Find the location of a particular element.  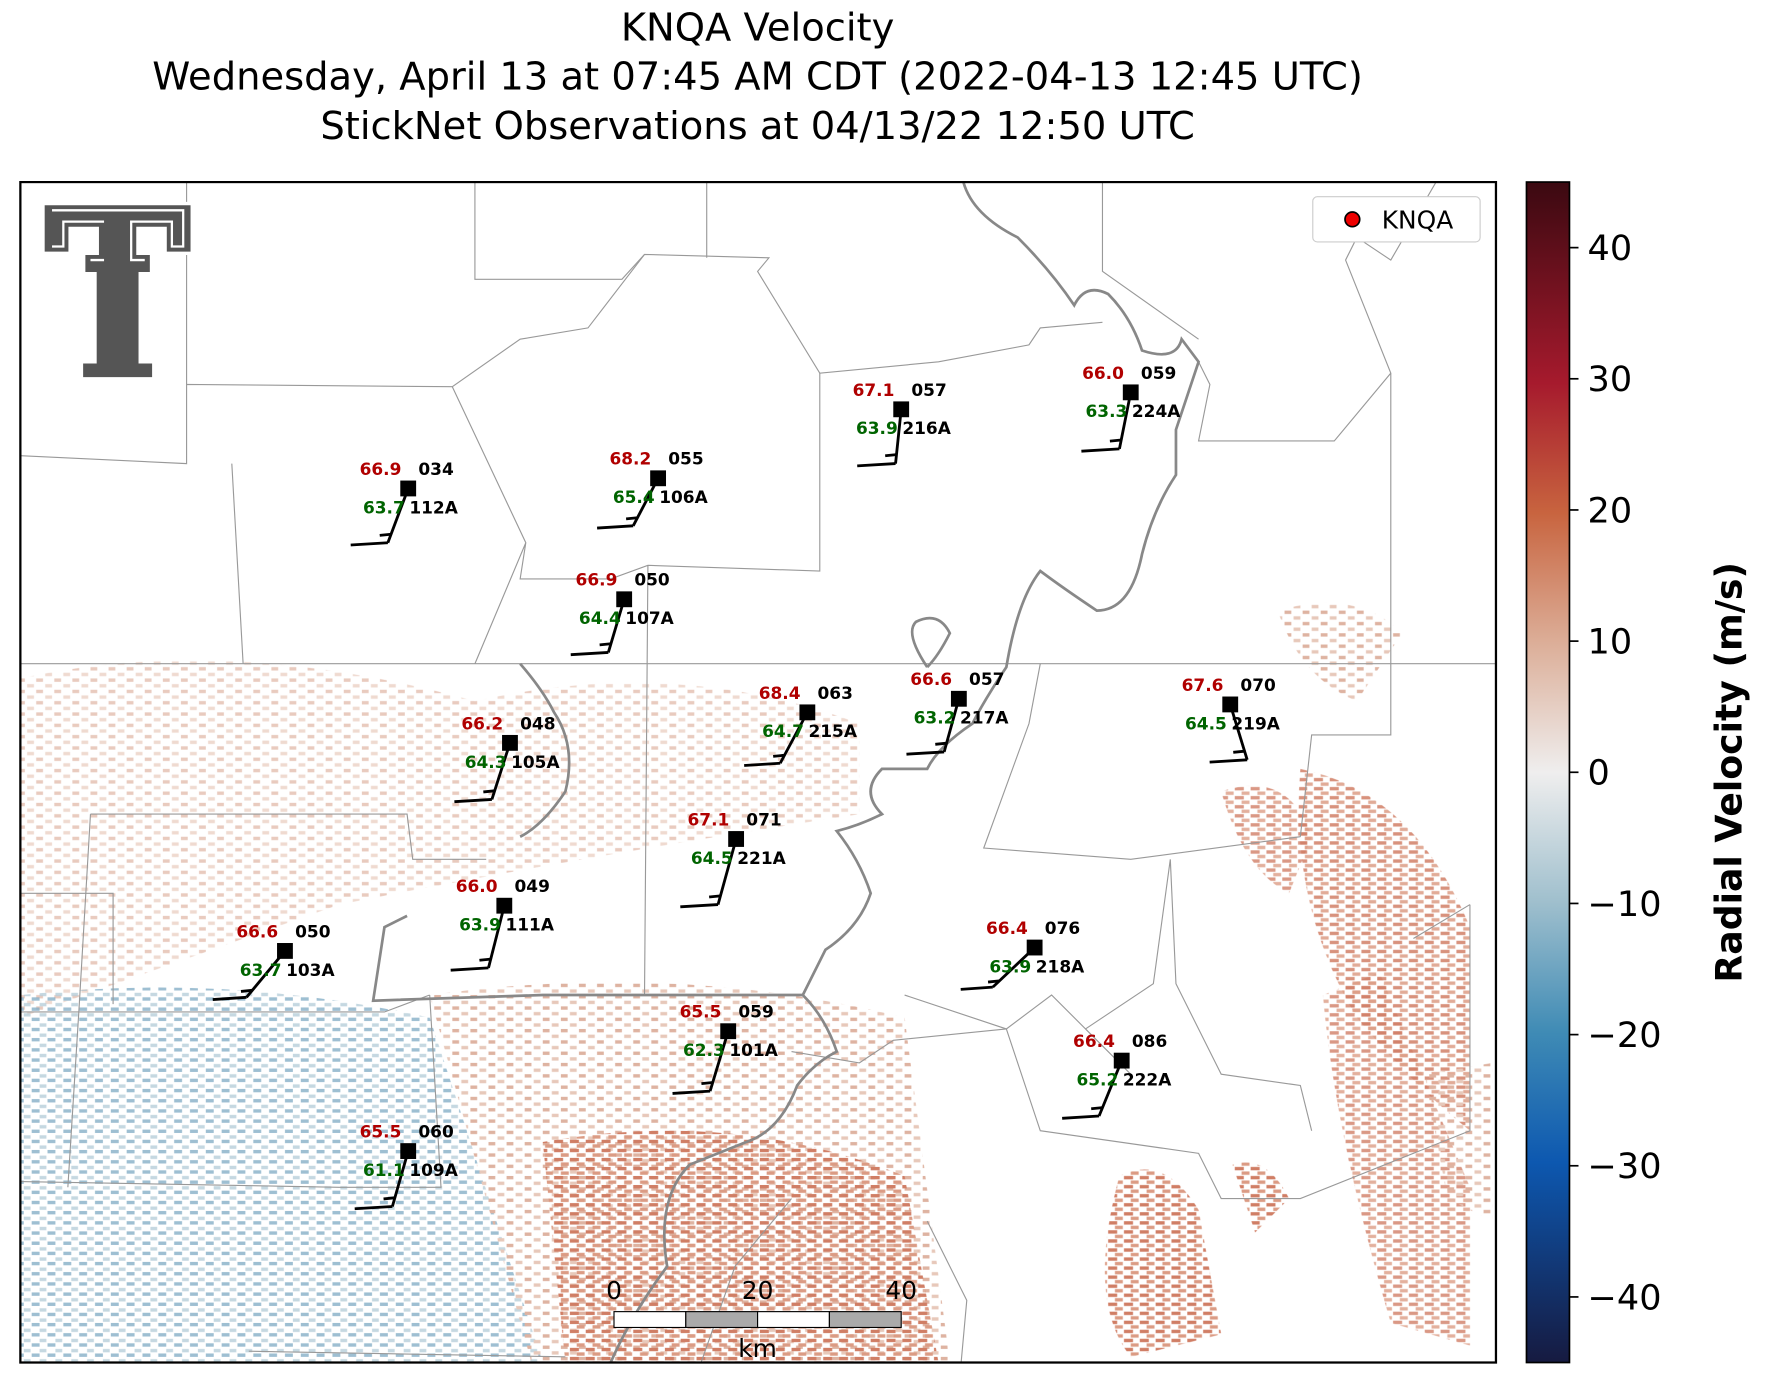

station: 66.6 057 63.2 217A is located at coordinates (957, 712).